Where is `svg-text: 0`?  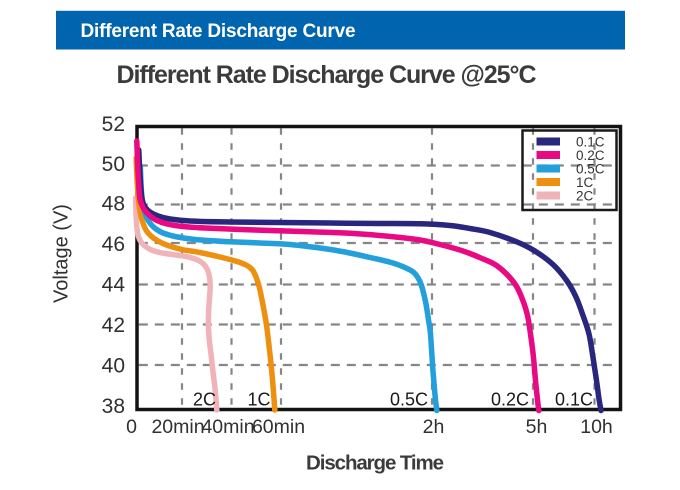 svg-text: 0 is located at coordinates (131, 427).